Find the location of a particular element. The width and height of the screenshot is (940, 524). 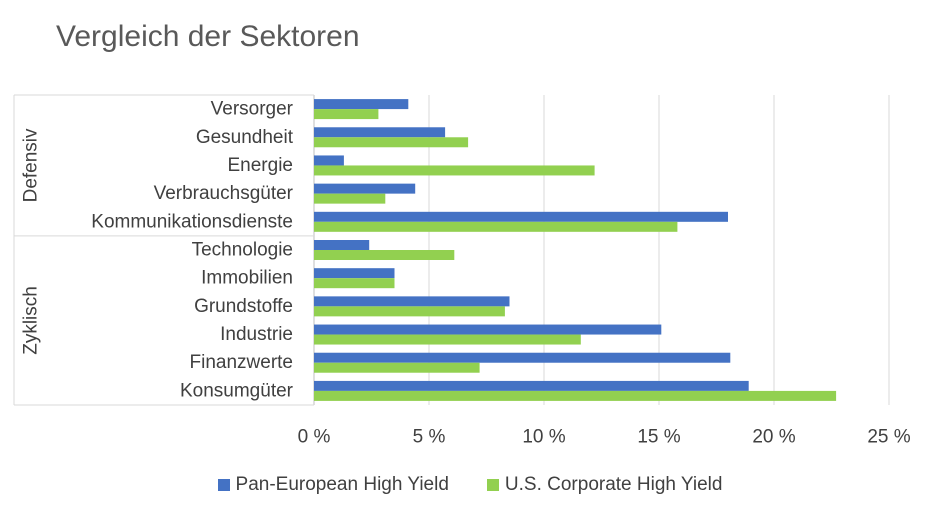

bar-u-s-corporate-high-yield-konsumguter is located at coordinates (575, 395).